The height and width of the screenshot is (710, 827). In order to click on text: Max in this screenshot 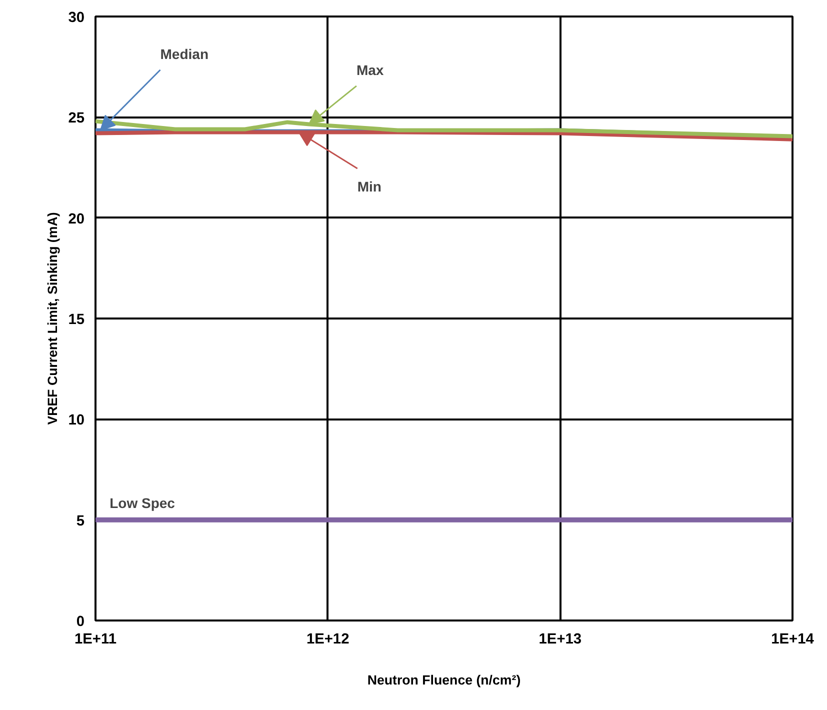, I will do `click(370, 70)`.